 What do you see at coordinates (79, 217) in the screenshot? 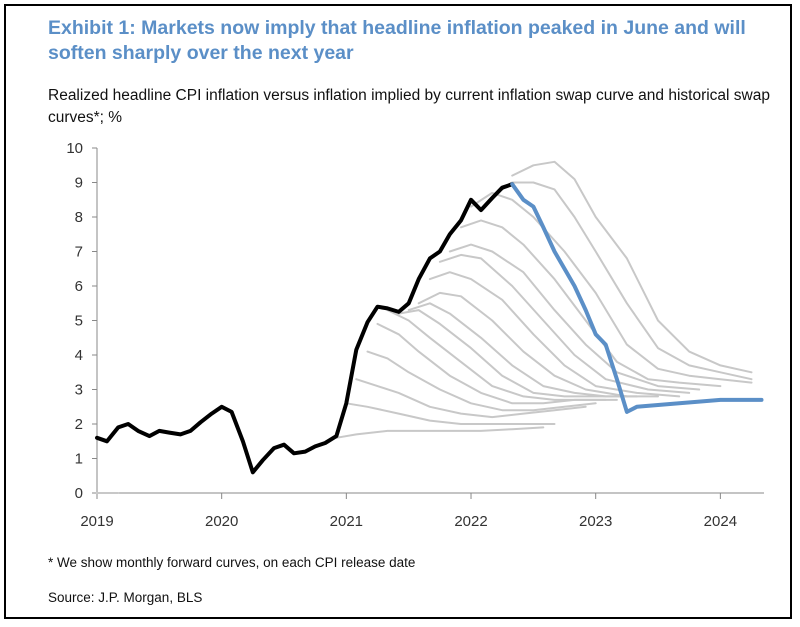
I see `y-tick-label: 8` at bounding box center [79, 217].